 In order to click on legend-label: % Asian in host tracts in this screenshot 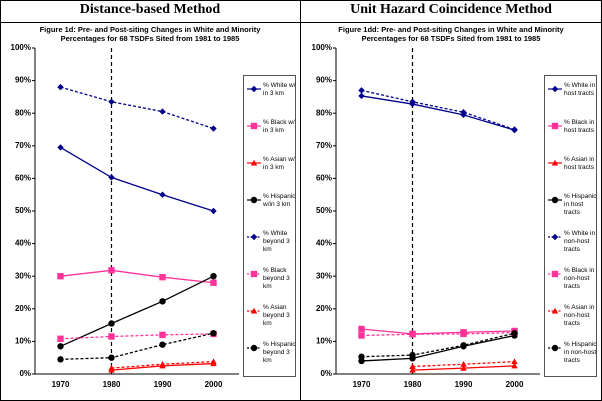, I will do `click(579, 163)`.